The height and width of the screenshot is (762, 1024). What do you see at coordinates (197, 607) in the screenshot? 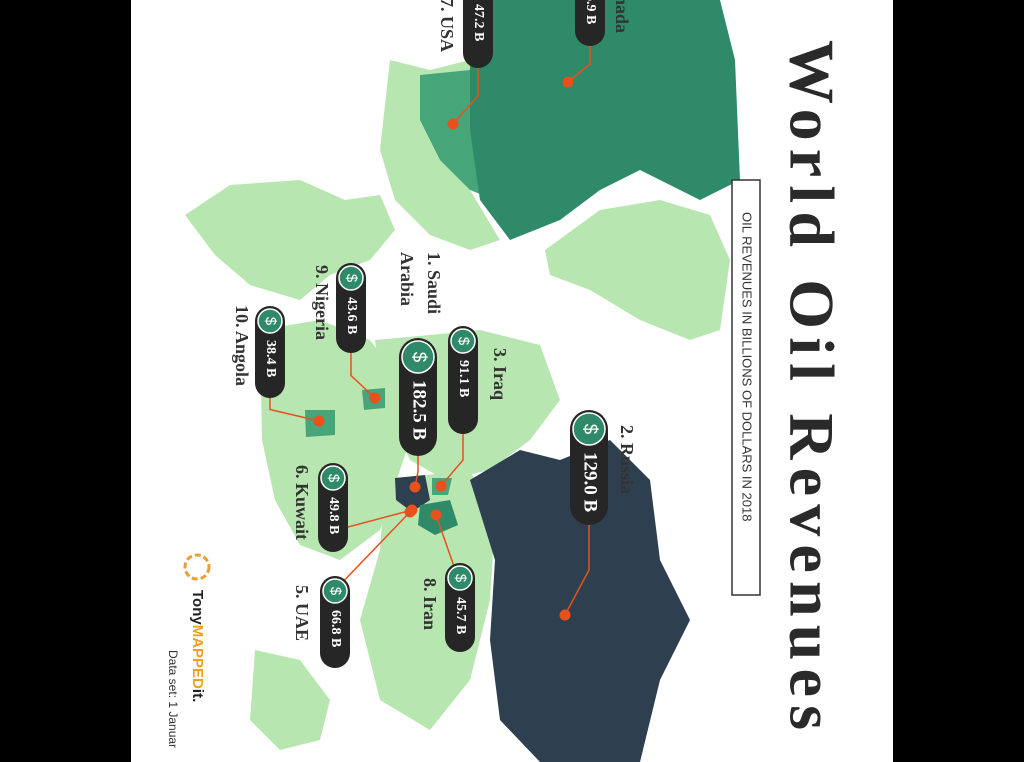
I see `brand-part: Tony` at bounding box center [197, 607].